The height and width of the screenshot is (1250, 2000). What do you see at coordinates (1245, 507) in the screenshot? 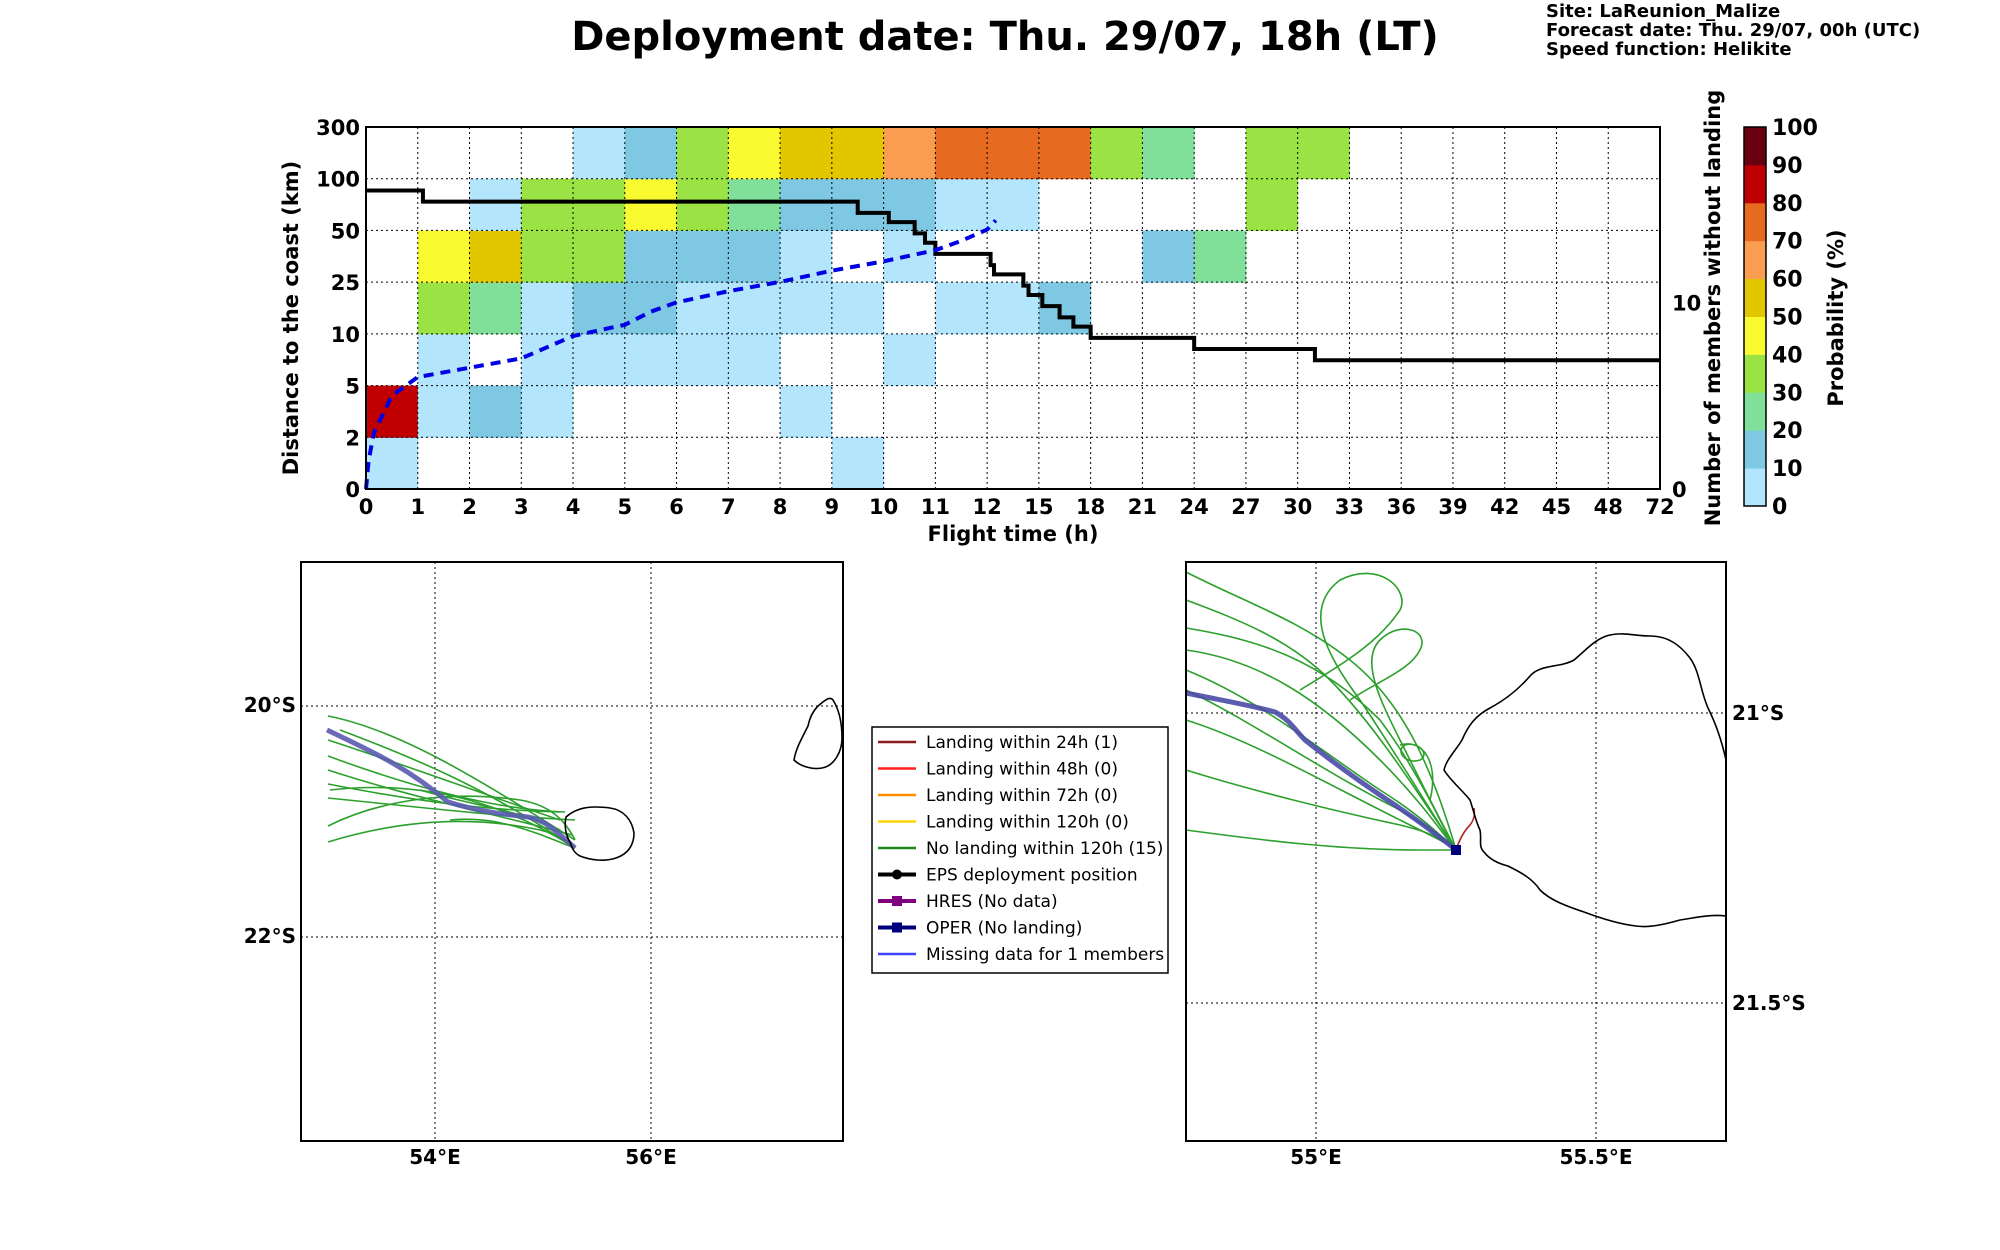
I see `x-tick-label: 27` at bounding box center [1245, 507].